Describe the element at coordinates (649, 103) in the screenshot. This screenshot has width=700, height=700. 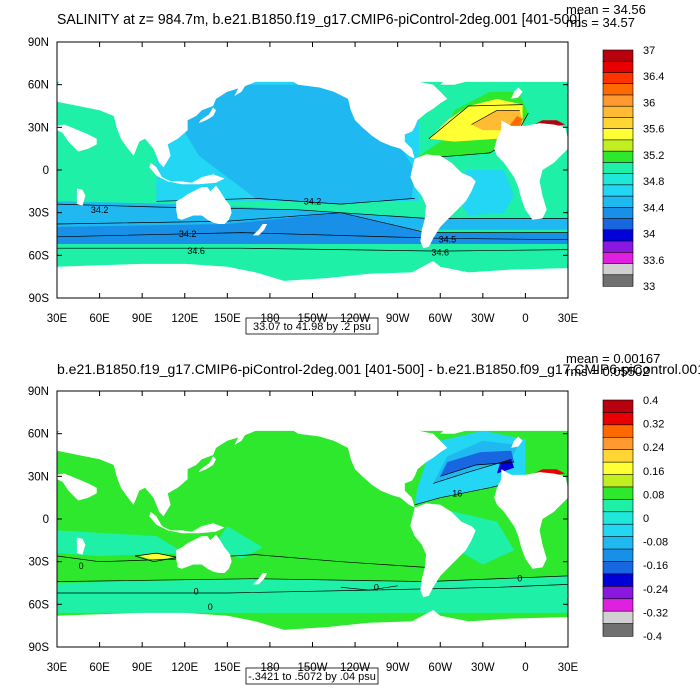
I see `colorbar-label: 36` at that location.